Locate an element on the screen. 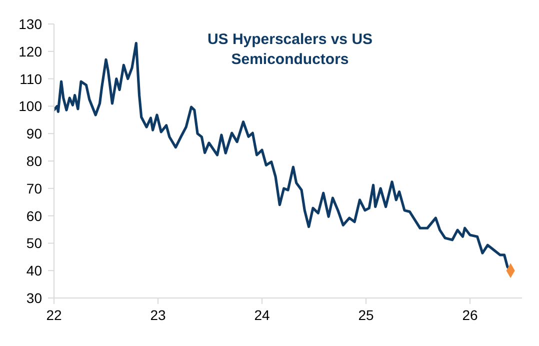 The height and width of the screenshot is (346, 539). y-tick-label: 100 is located at coordinates (30, 106).